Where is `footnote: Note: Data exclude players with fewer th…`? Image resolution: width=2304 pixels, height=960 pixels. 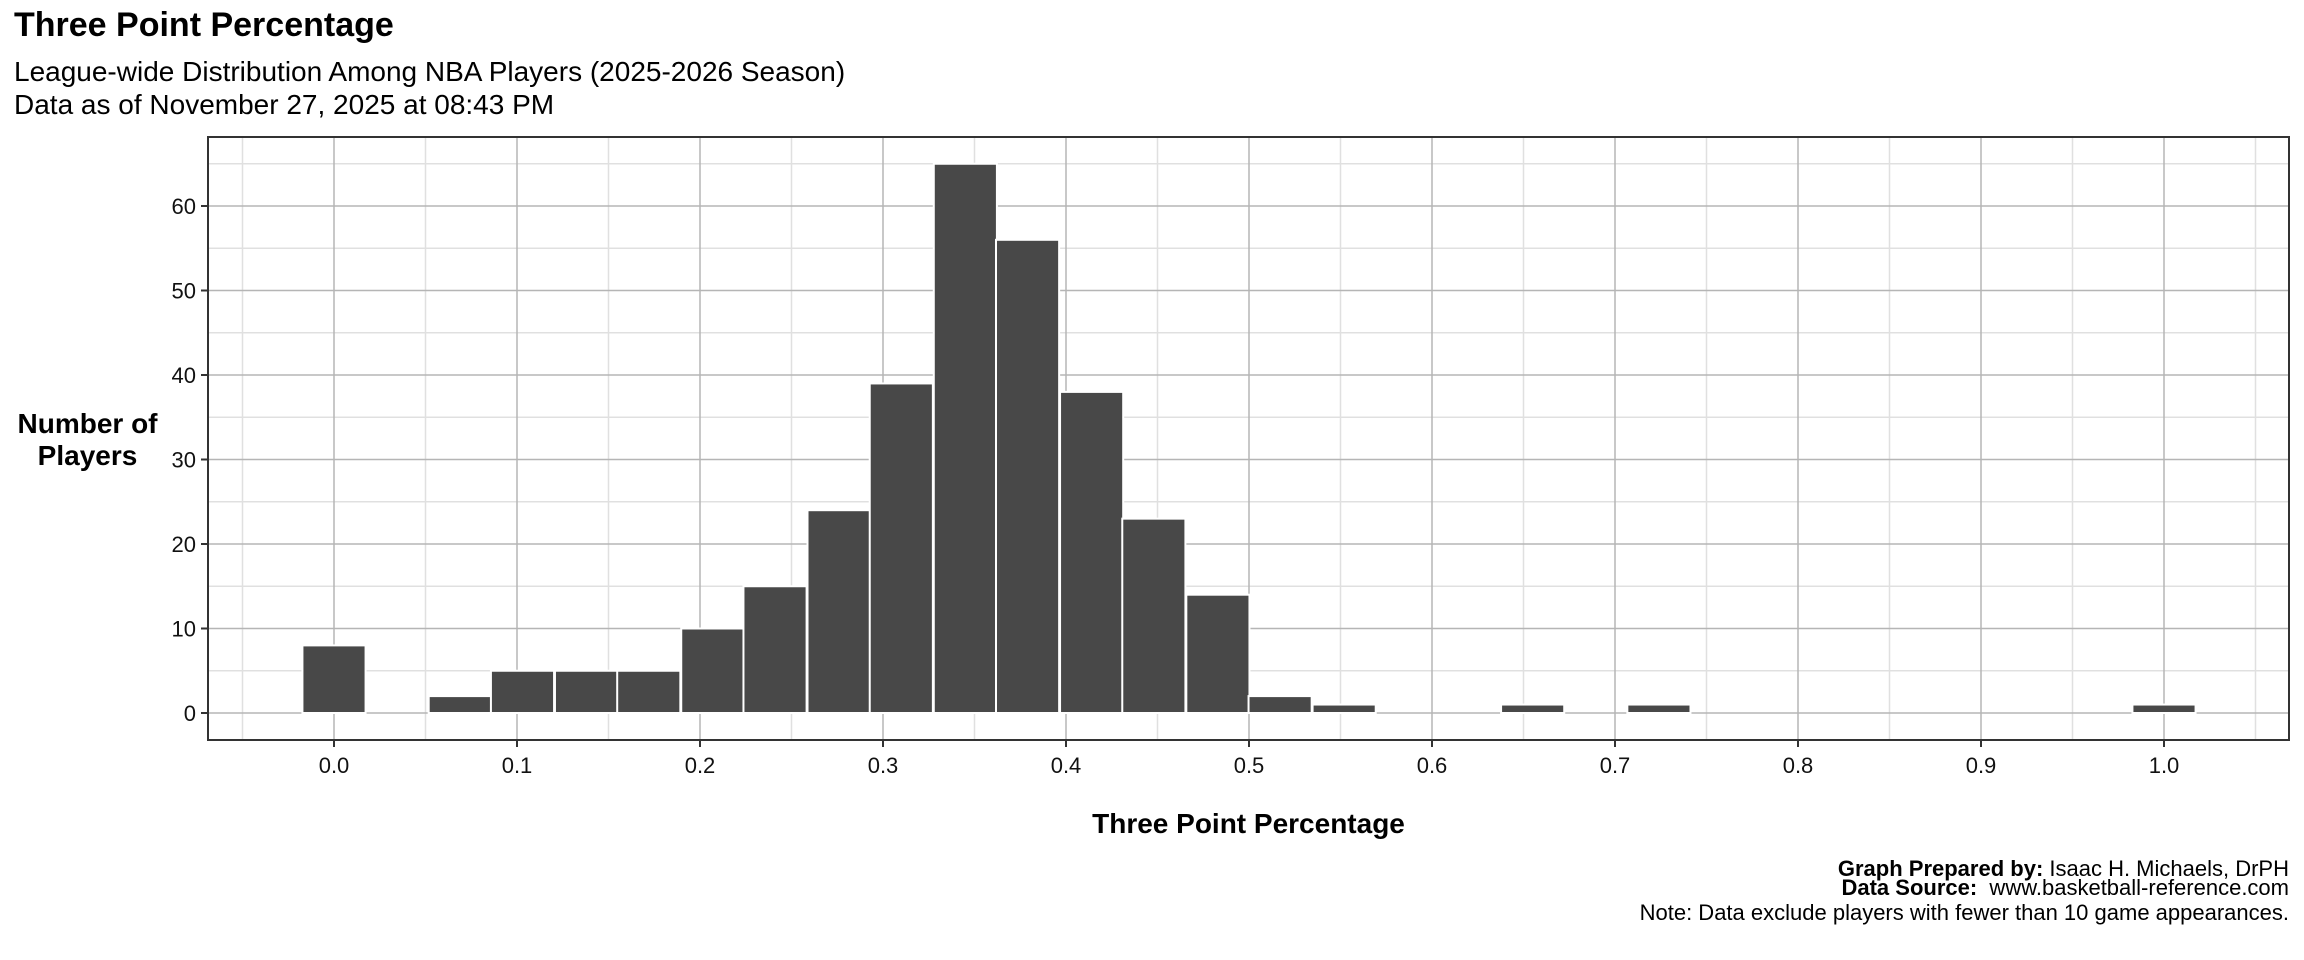
footnote: Note: Data exclude players with fewer th… is located at coordinates (1964, 912).